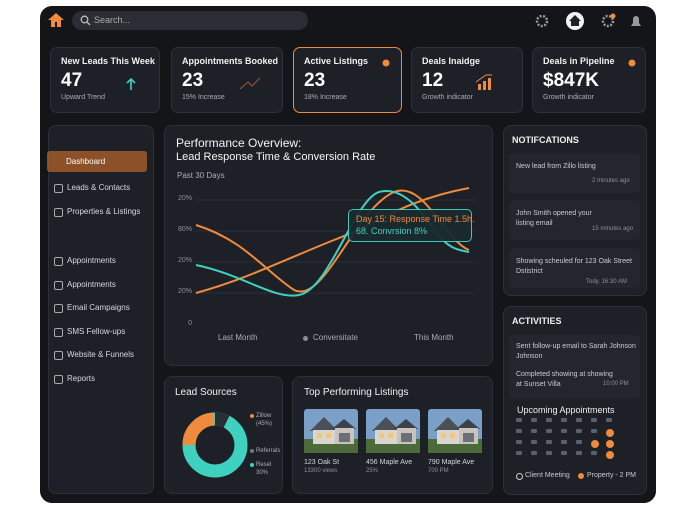 This screenshot has height=506, width=700. I want to click on search-box, so click(190, 20).